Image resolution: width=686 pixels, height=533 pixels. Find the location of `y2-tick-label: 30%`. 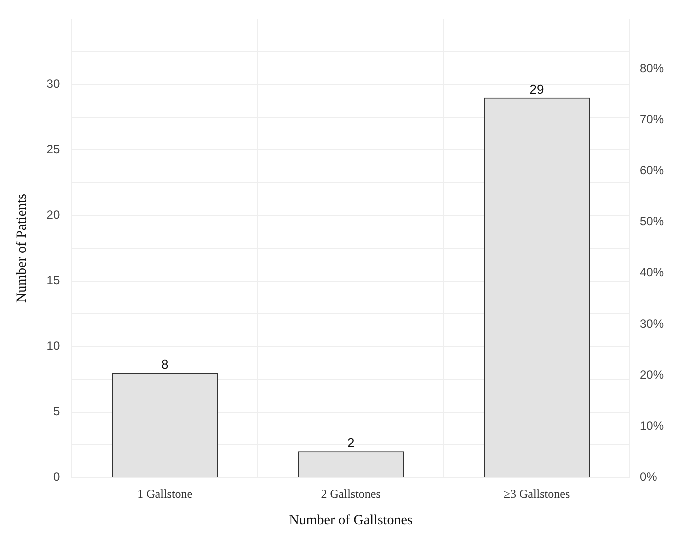

y2-tick-label: 30% is located at coordinates (652, 323).